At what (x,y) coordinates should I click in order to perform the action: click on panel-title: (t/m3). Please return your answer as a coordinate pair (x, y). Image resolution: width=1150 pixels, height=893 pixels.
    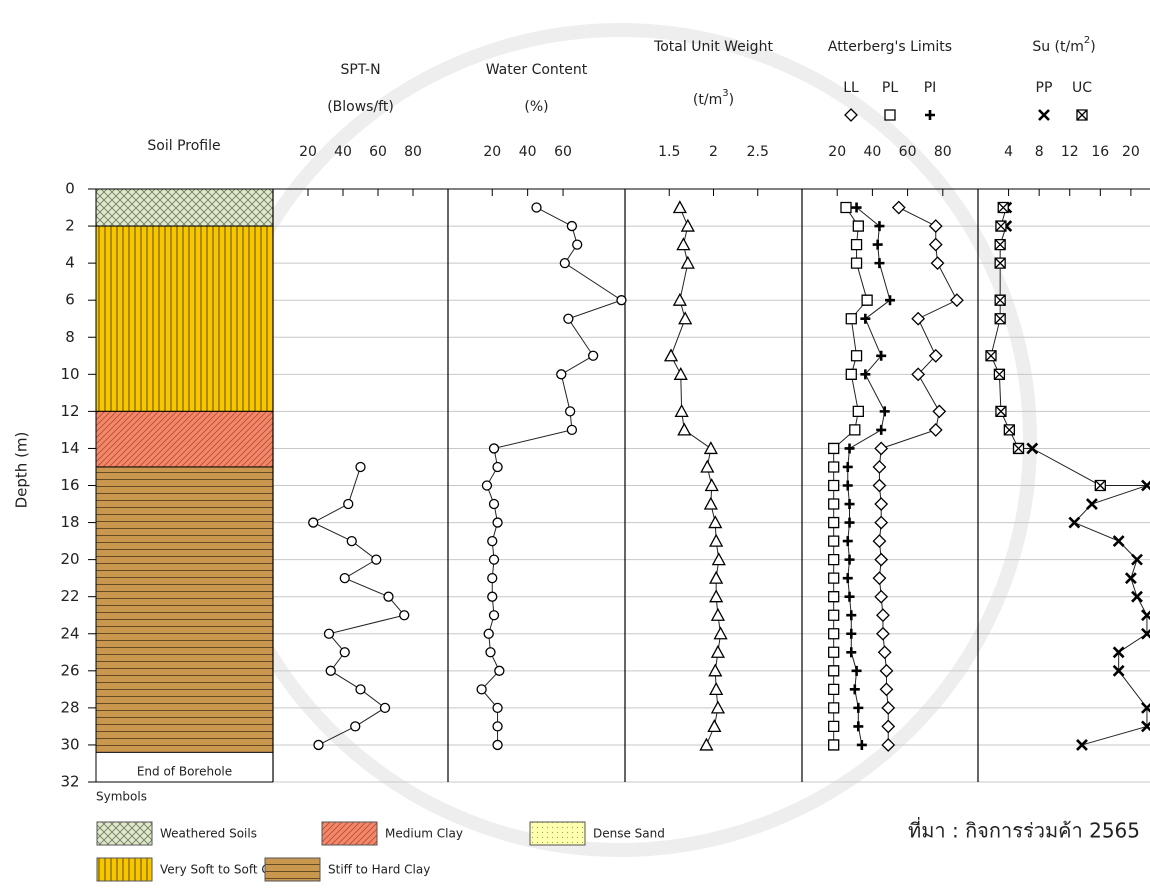
    Looking at the image, I should click on (713, 98).